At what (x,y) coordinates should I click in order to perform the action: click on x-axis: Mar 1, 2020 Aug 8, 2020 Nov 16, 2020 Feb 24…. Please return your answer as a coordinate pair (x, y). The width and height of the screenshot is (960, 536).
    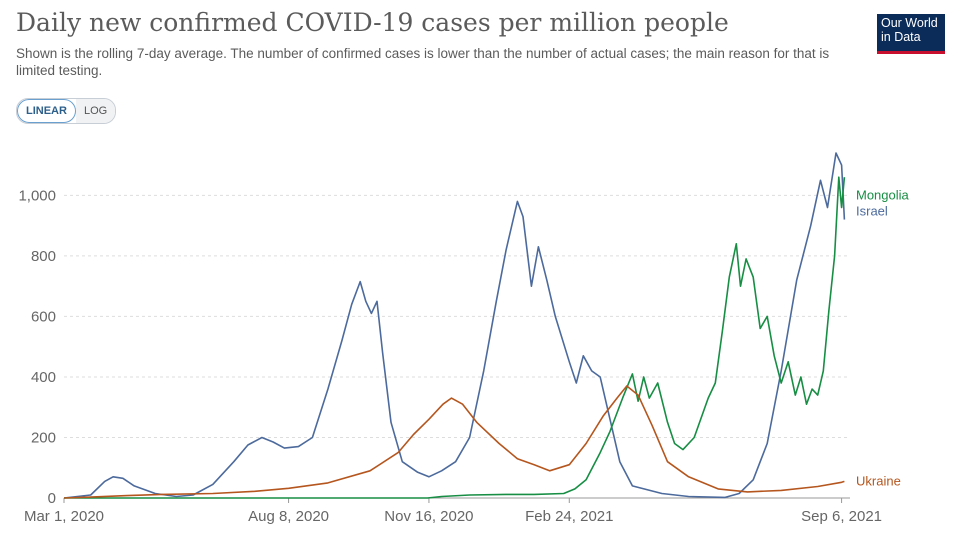
    Looking at the image, I should click on (453, 511).